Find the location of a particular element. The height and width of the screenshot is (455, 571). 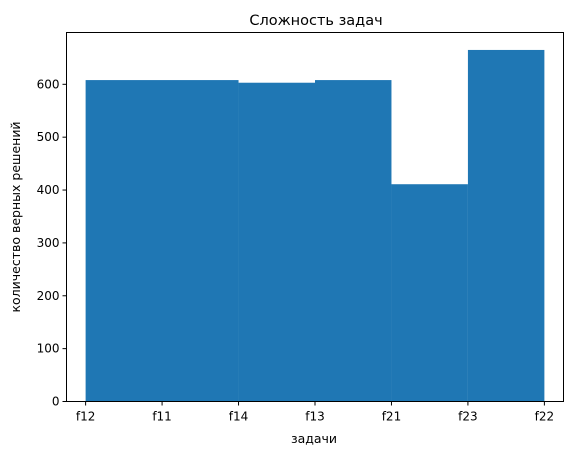

y-tick-label: 0 is located at coordinates (56, 402).